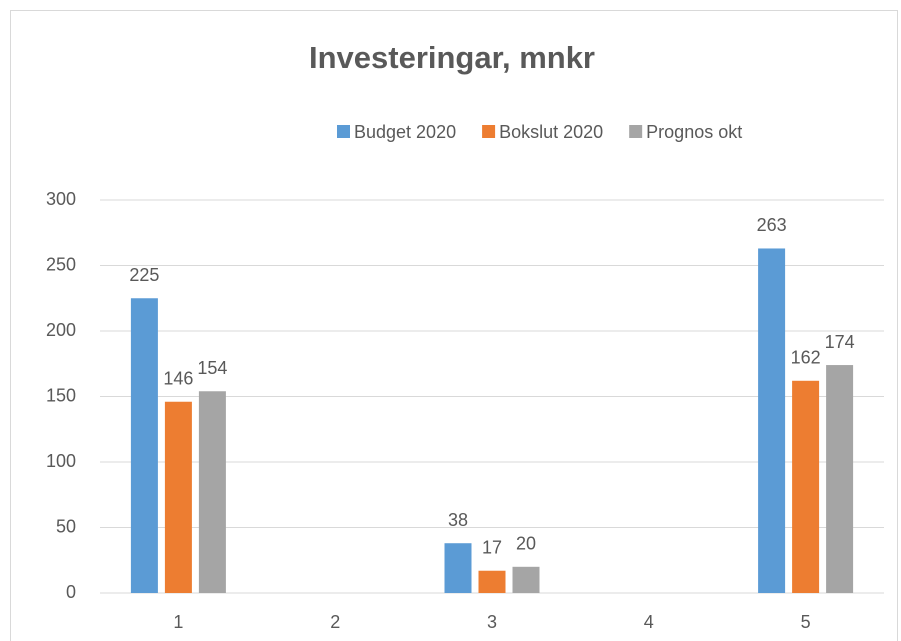 Image resolution: width=901 pixels, height=641 pixels. I want to click on chart-title: Investeringar, mnkr, so click(452, 57).